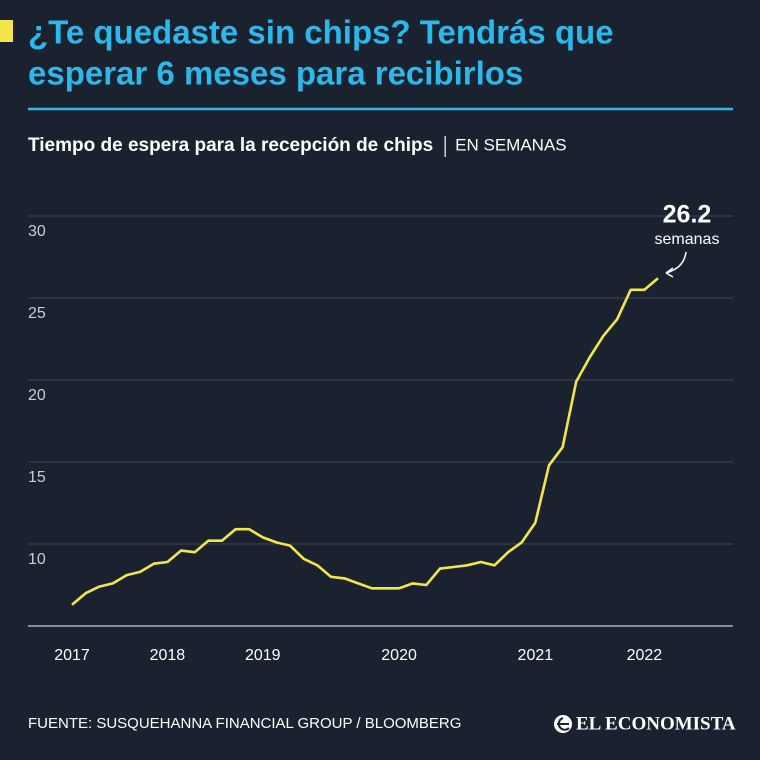  I want to click on chart-title: esperar 6 meses para recibirlos, so click(275, 73).